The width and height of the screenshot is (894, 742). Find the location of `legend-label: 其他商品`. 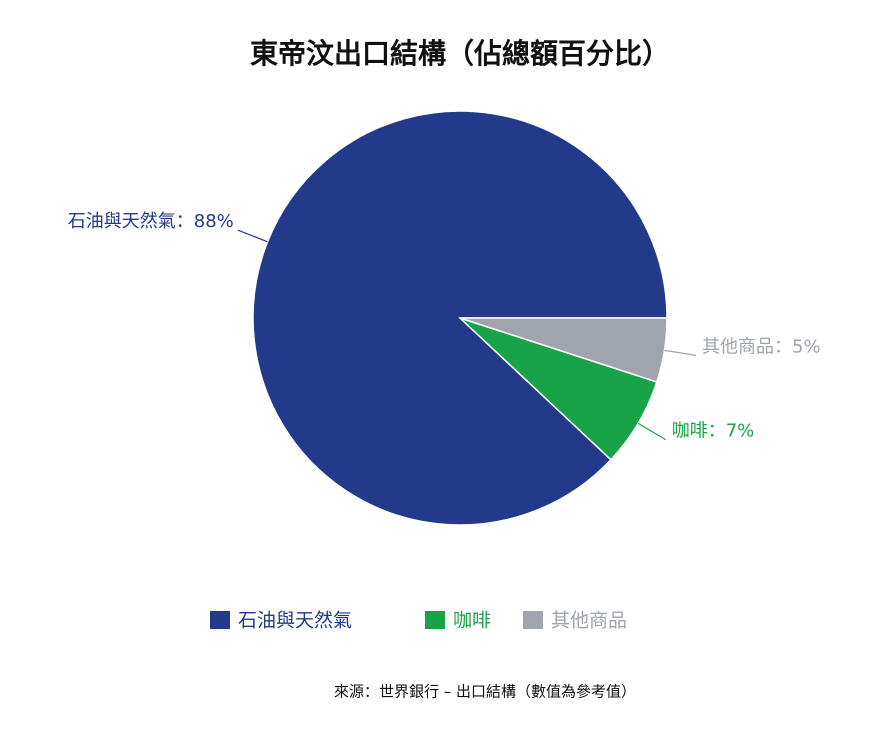

legend-label: 其他商品 is located at coordinates (589, 621).